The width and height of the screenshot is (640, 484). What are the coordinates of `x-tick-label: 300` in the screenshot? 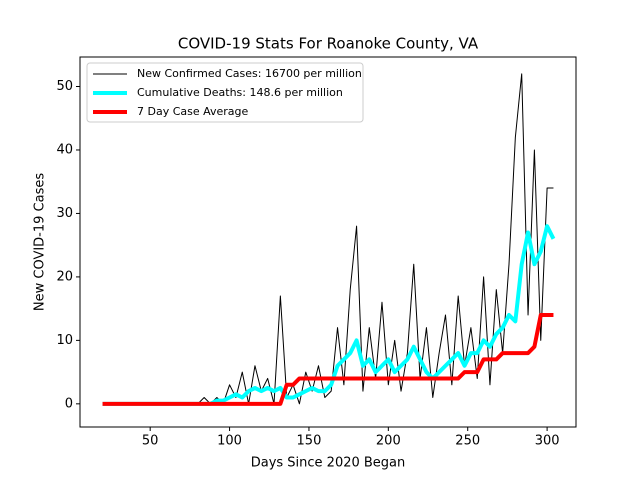 It's located at (547, 441).